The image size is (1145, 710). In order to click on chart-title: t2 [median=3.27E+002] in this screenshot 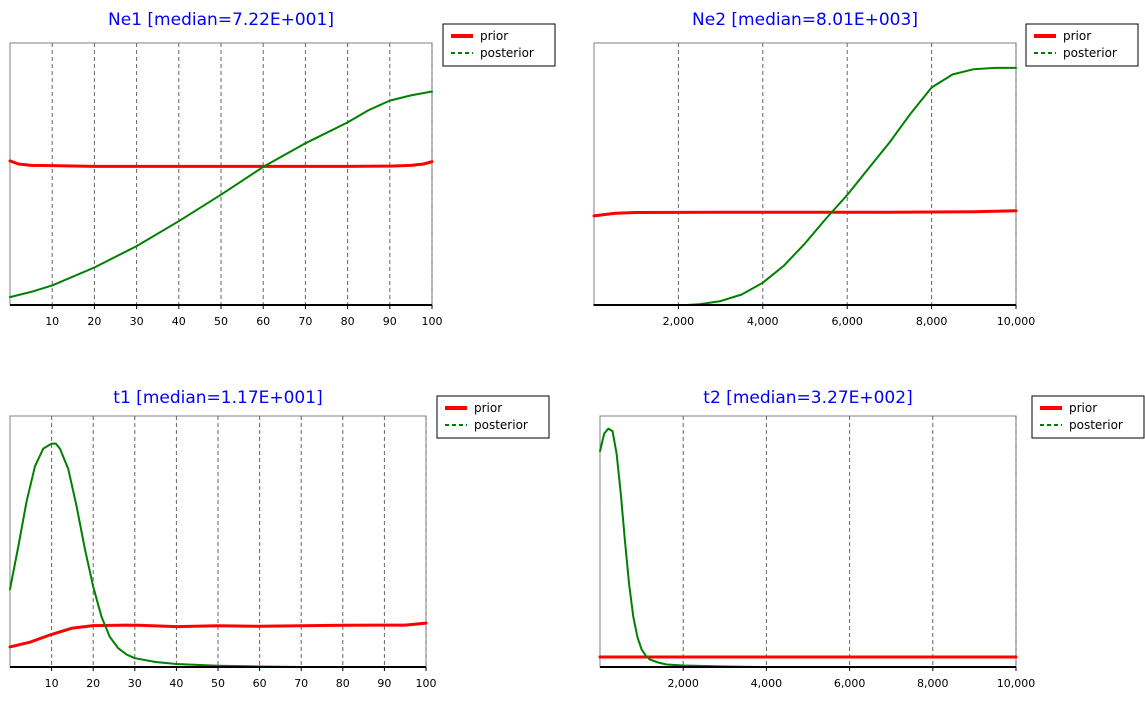, I will do `click(807, 398)`.